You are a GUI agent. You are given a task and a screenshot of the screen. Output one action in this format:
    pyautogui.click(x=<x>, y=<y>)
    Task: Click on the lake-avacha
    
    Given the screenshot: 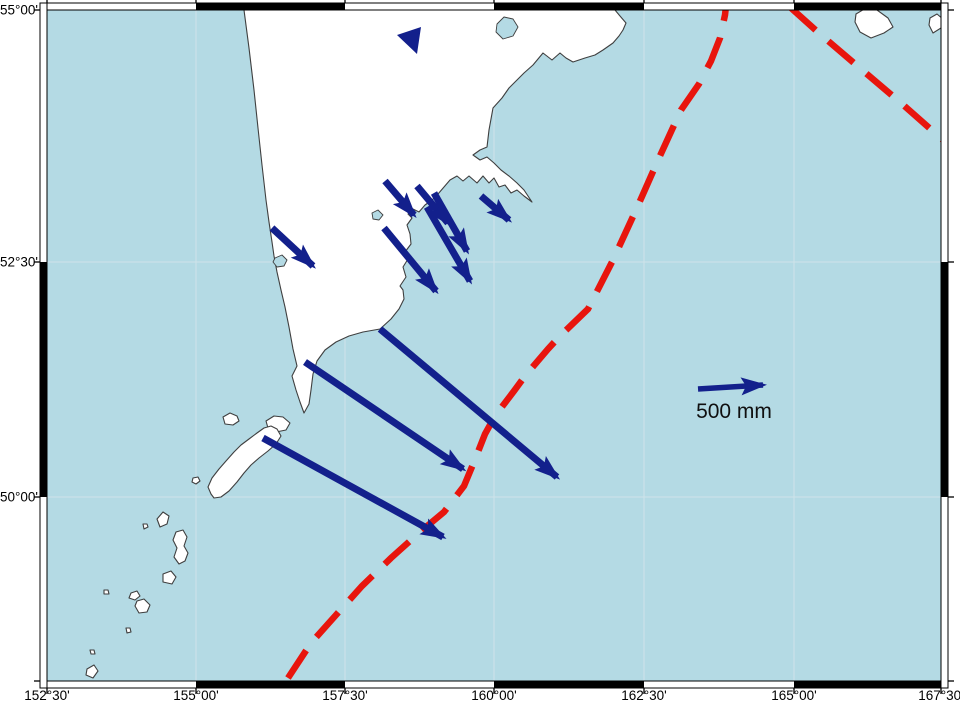 What is the action you would take?
    pyautogui.click(x=377, y=215)
    